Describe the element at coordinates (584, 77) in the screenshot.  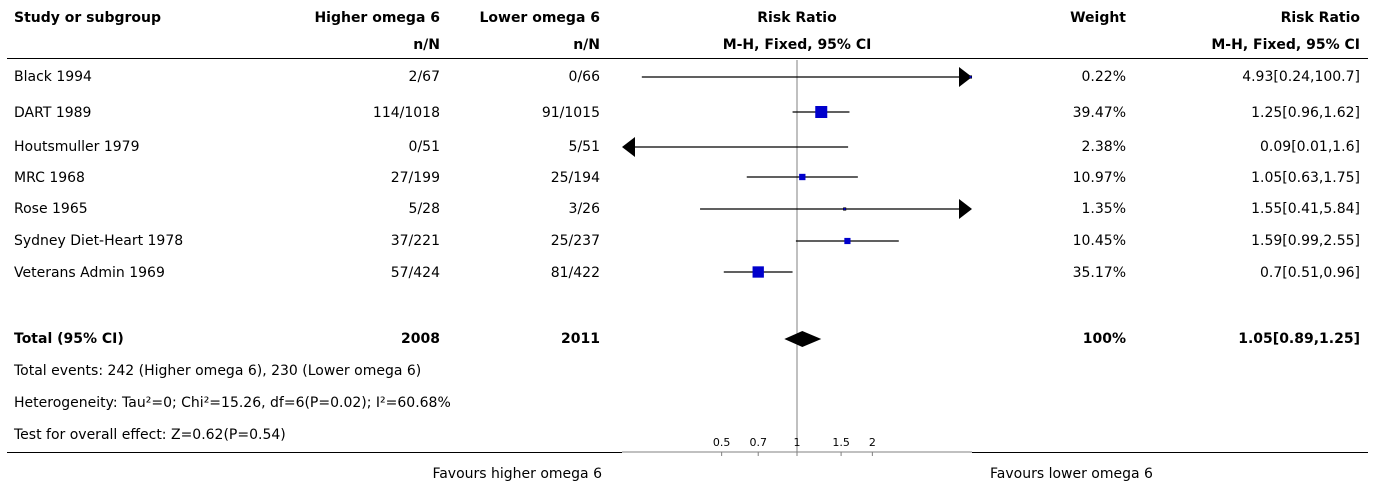
I see `study-ctrl: 0/66` at that location.